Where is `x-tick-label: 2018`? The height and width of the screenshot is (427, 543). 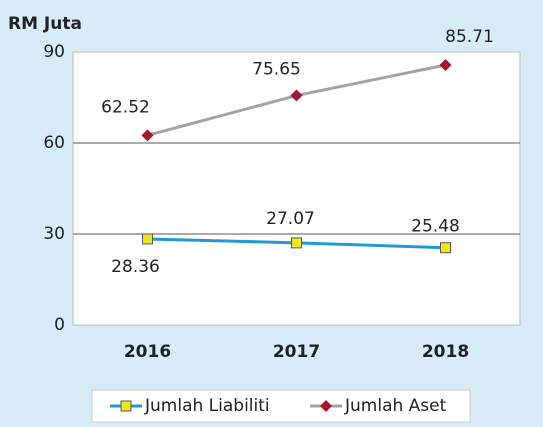 x-tick-label: 2018 is located at coordinates (445, 352).